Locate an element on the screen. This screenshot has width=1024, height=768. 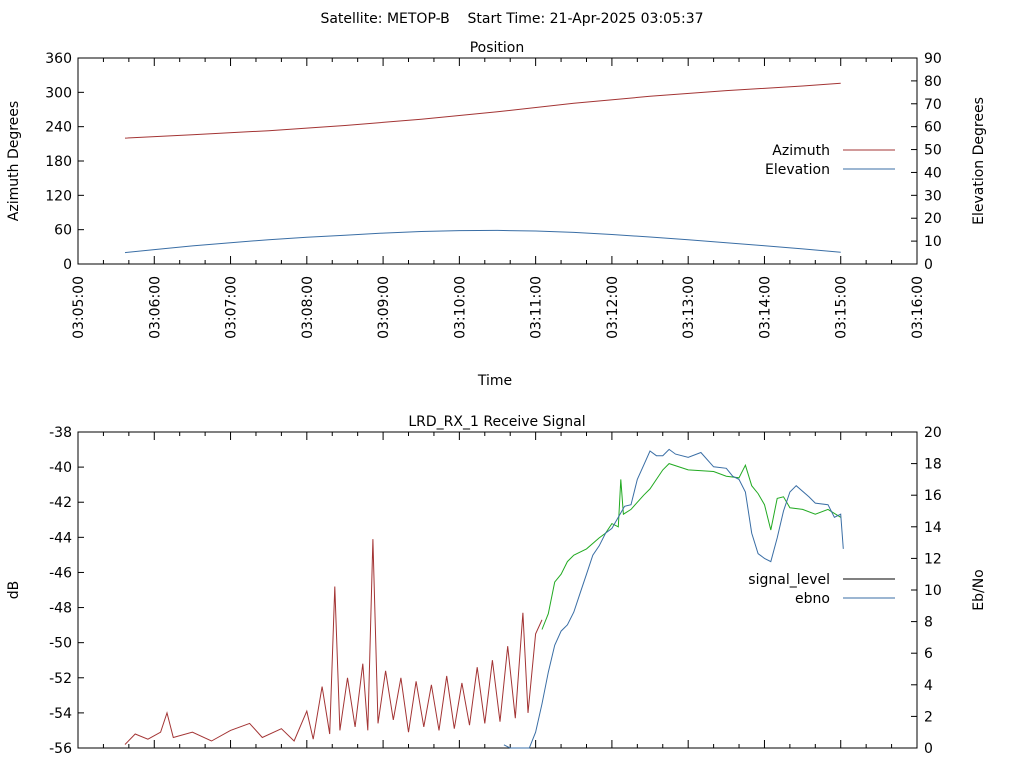
signal-y2-tick-label: 2 is located at coordinates (928, 717).